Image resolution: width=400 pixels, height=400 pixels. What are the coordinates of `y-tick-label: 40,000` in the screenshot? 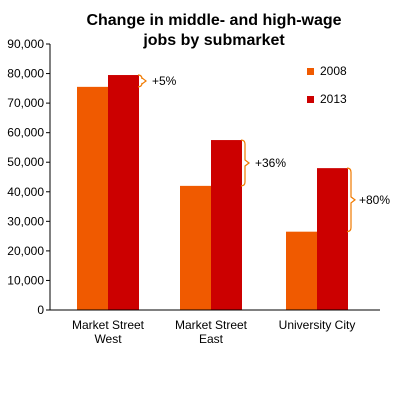 It's located at (25, 192).